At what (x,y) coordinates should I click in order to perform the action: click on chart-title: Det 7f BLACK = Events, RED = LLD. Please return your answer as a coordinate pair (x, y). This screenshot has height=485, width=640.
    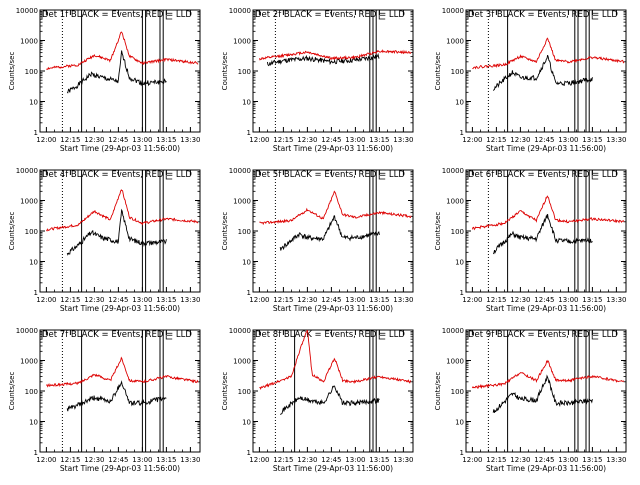
    Looking at the image, I should click on (117, 335).